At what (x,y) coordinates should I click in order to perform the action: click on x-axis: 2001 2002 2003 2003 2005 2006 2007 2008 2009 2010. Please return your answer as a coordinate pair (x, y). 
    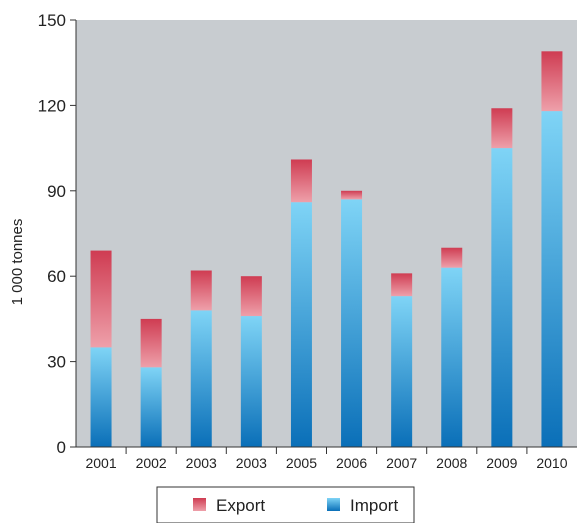
    Looking at the image, I should click on (326, 458).